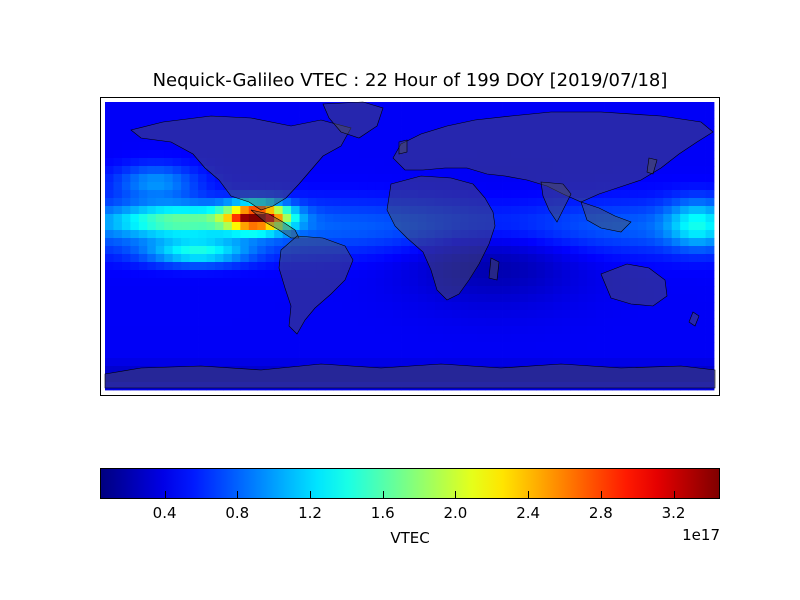  I want to click on colorbar-tick-label: 0.4, so click(164, 513).